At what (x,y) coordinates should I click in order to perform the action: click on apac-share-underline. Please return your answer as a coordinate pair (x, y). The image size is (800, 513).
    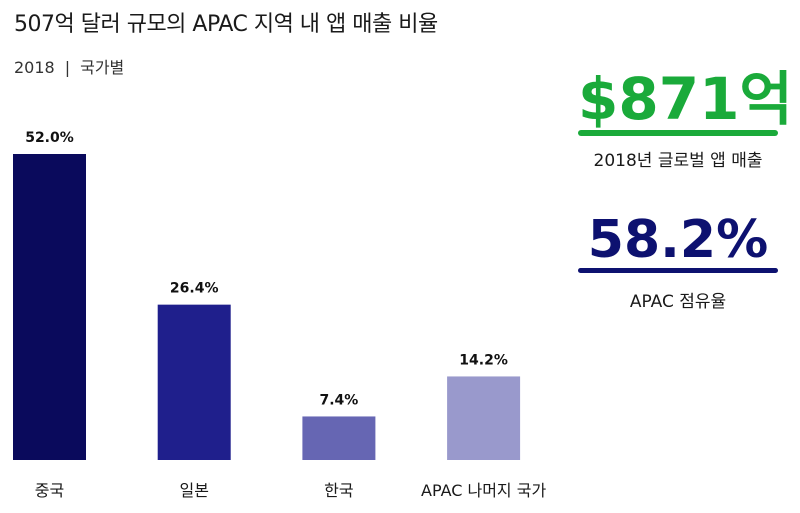
    Looking at the image, I should click on (678, 270).